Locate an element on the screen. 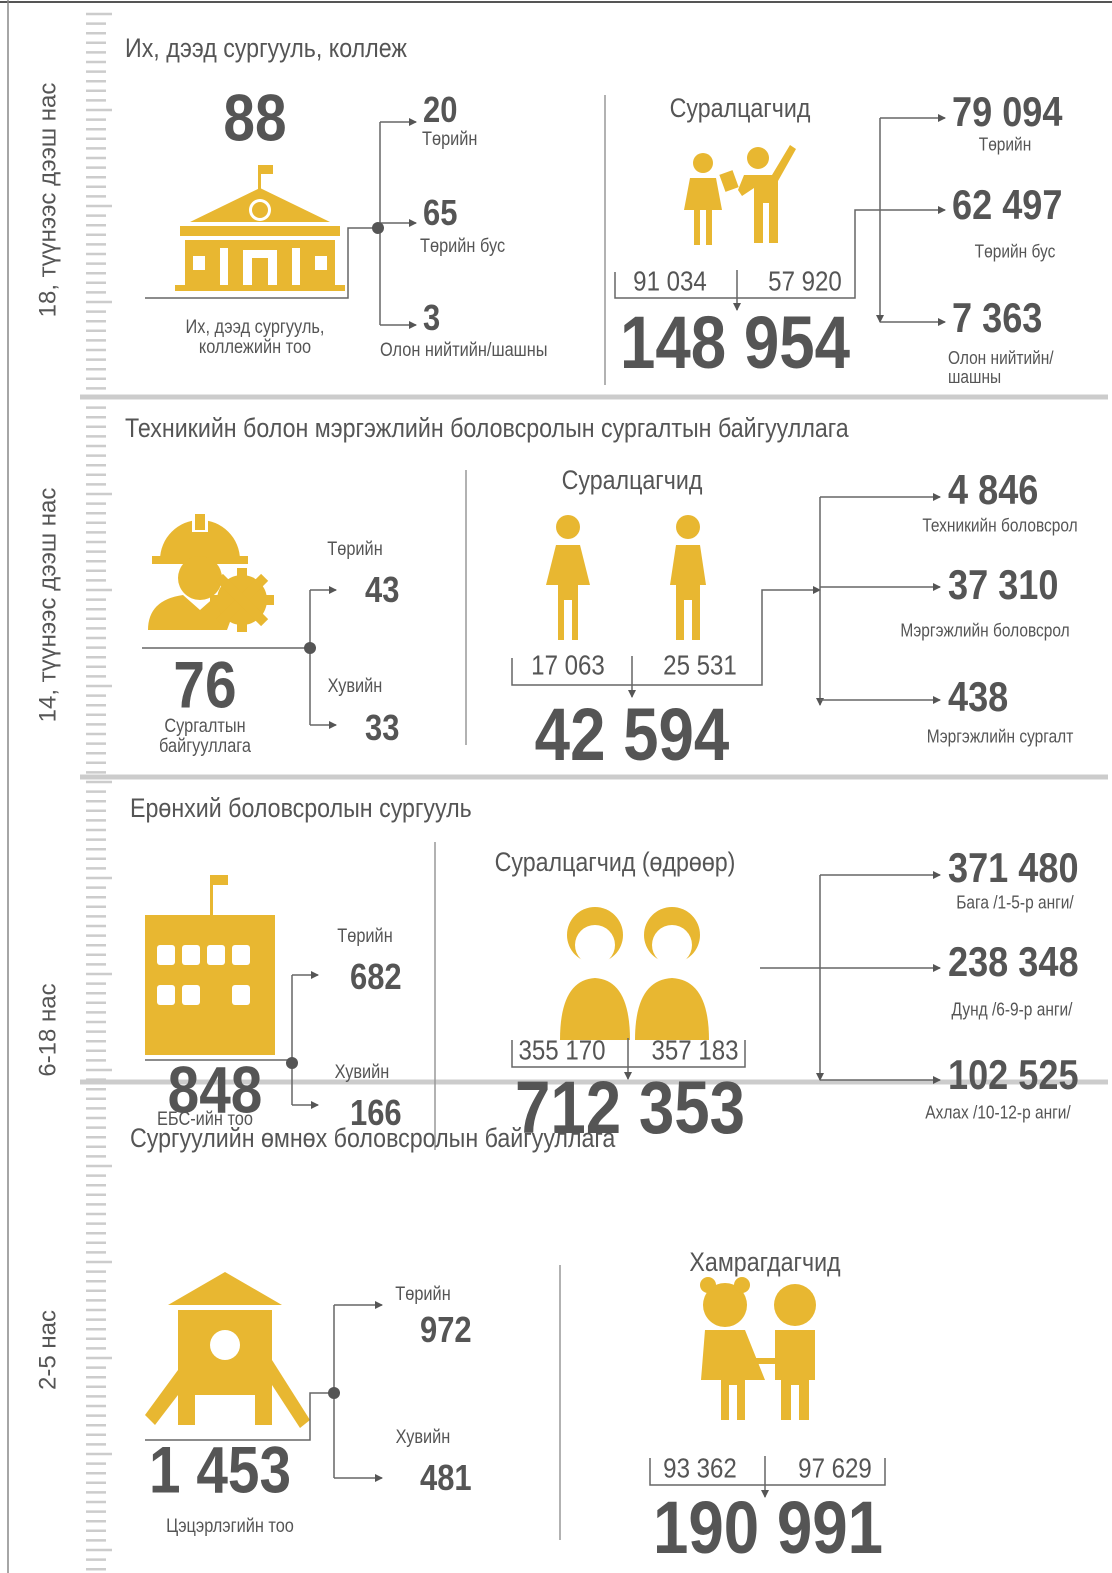 The height and width of the screenshot is (1573, 1112). breakdown-label: Төрийн бус is located at coordinates (463, 247).